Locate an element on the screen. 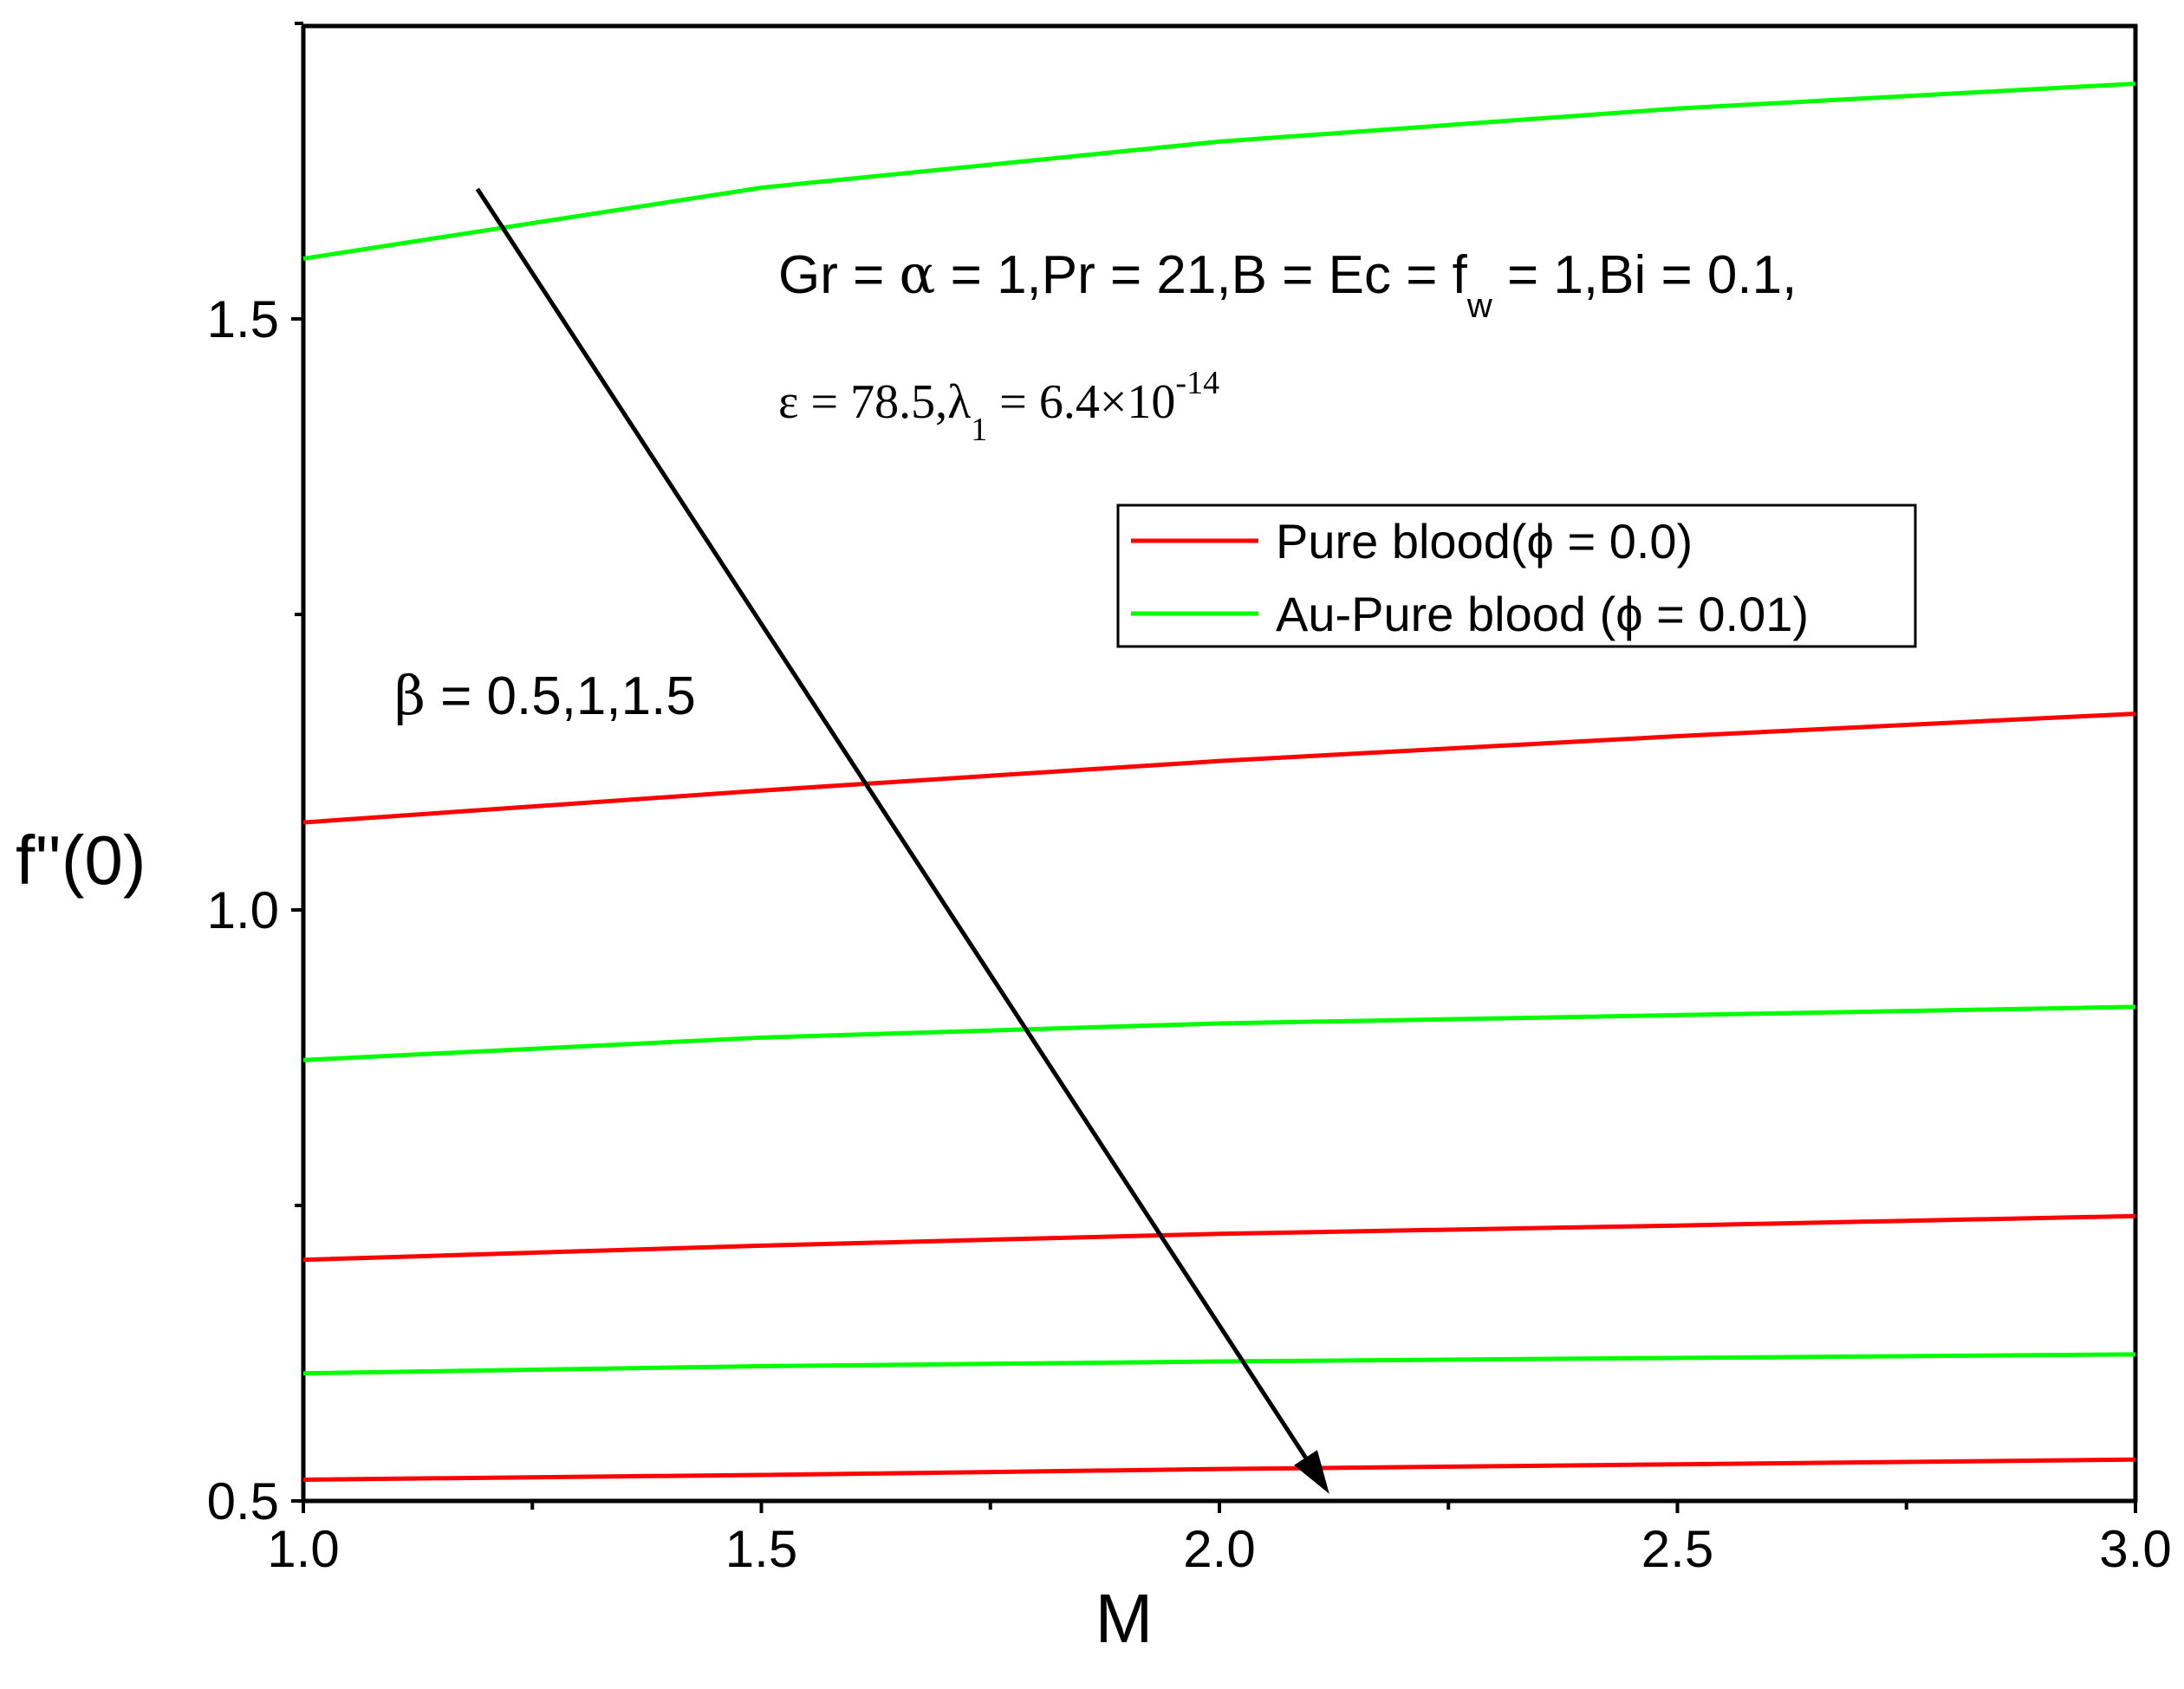 The height and width of the screenshot is (1689, 2184). legend-label-au-blood: Au-Pure blood (ϕ = 0.01) is located at coordinates (1542, 614).